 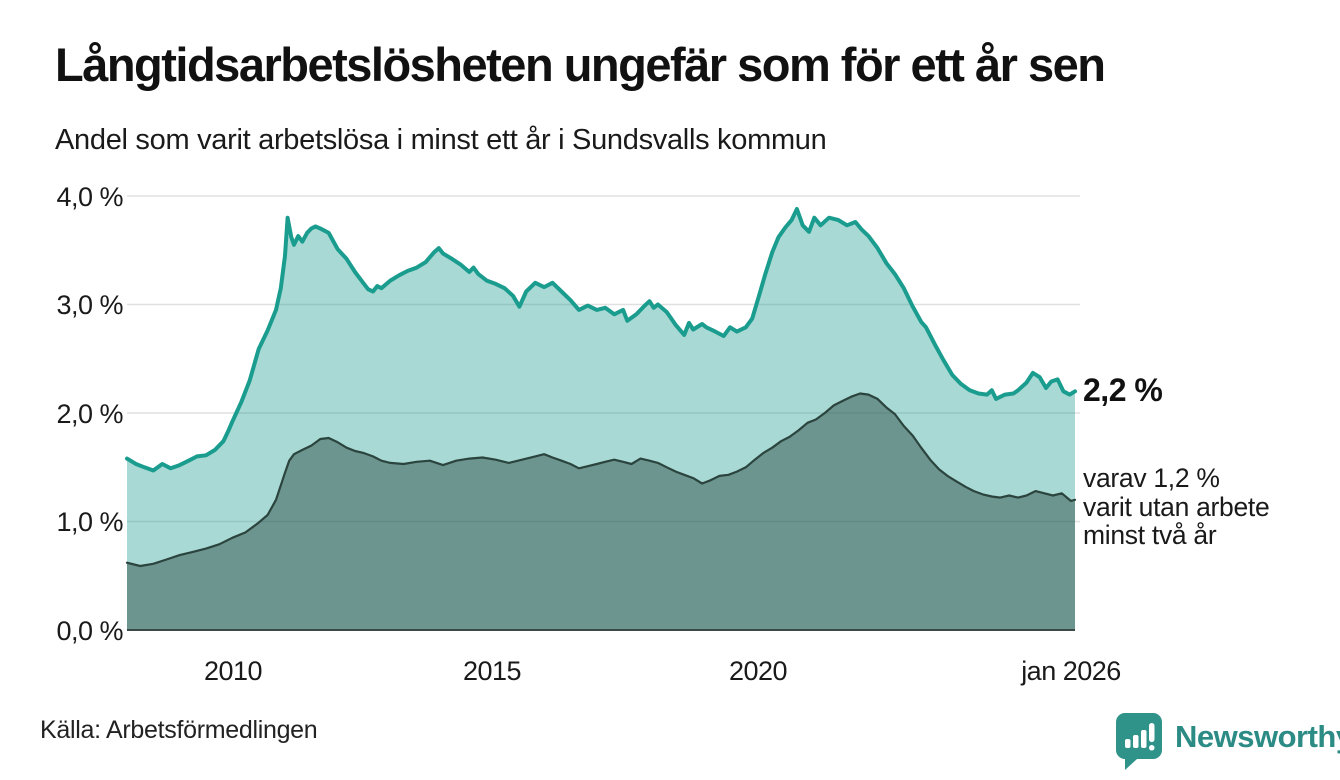 What do you see at coordinates (492, 671) in the screenshot?
I see `x-tick-2015: 2015` at bounding box center [492, 671].